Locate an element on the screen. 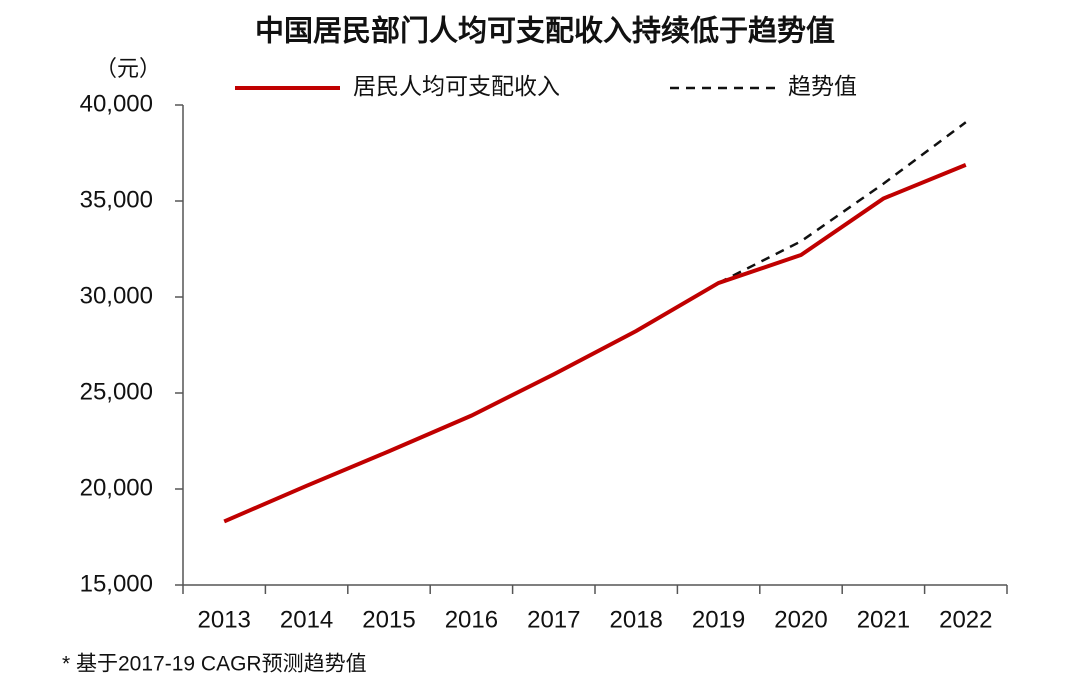 The image size is (1080, 689). x-tick-label: 2019 is located at coordinates (718, 619).